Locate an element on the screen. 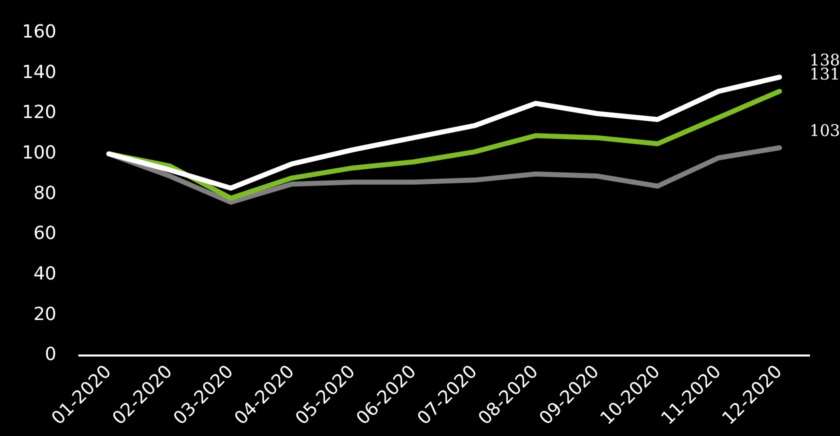 This screenshot has height=436, width=840. y-tick-label: 160 is located at coordinates (39, 31).